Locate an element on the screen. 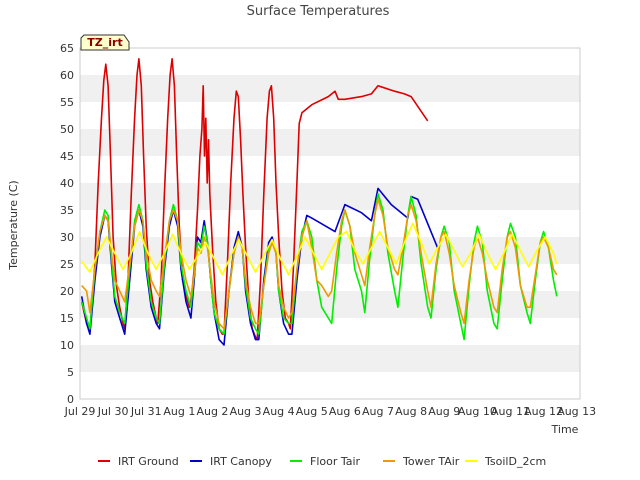 The width and height of the screenshot is (640, 480). y-tick-label: 15 is located at coordinates (67, 318).